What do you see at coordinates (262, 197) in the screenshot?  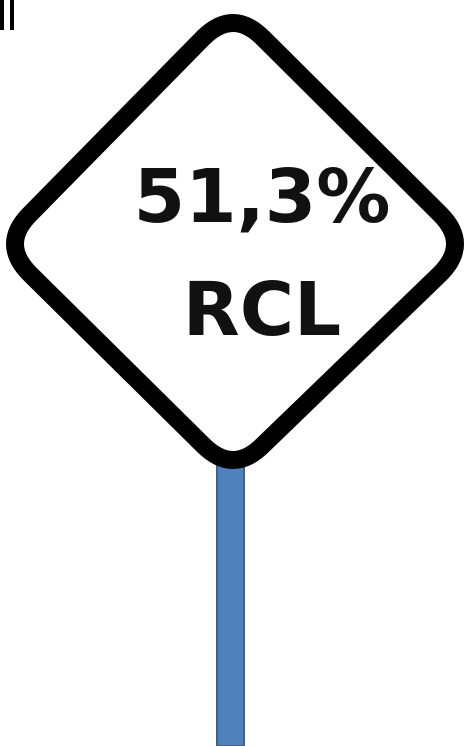 I see `sign-value: 51,3%` at bounding box center [262, 197].